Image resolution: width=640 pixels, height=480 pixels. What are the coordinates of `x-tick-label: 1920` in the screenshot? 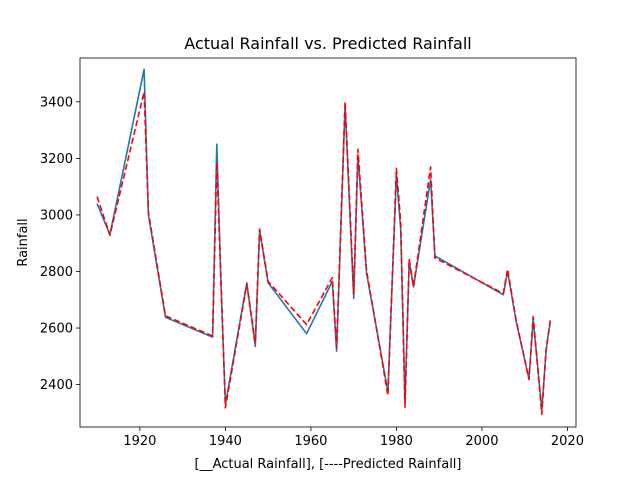 It's located at (139, 441).